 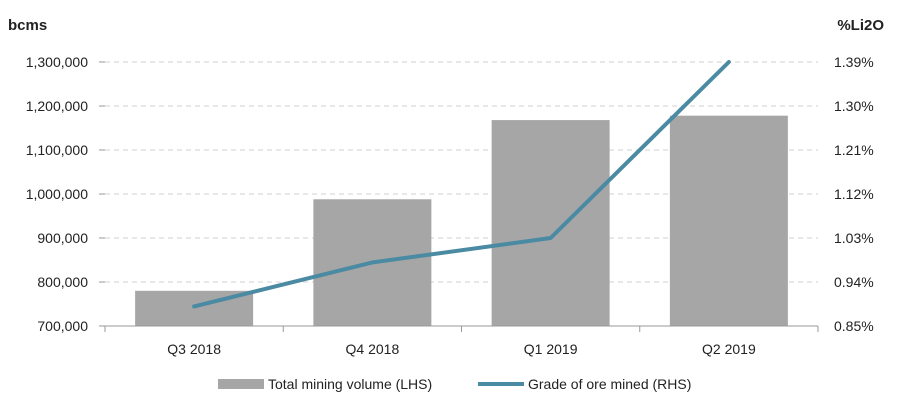 I want to click on left-tick-label: 1,100,000, so click(x=57, y=150).